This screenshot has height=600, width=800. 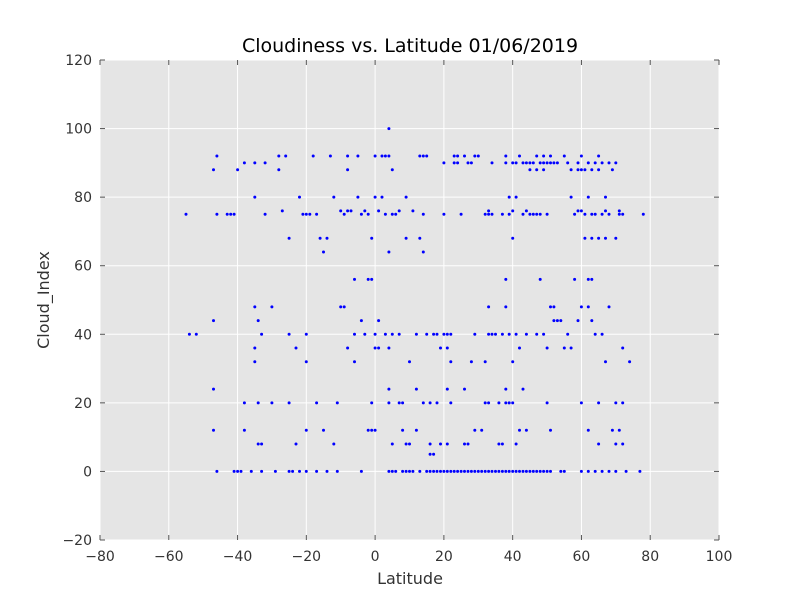 I want to click on x-tick-labels: −80 −60 −40 −20 0 20 40 60 80 100, so click(x=408, y=557).